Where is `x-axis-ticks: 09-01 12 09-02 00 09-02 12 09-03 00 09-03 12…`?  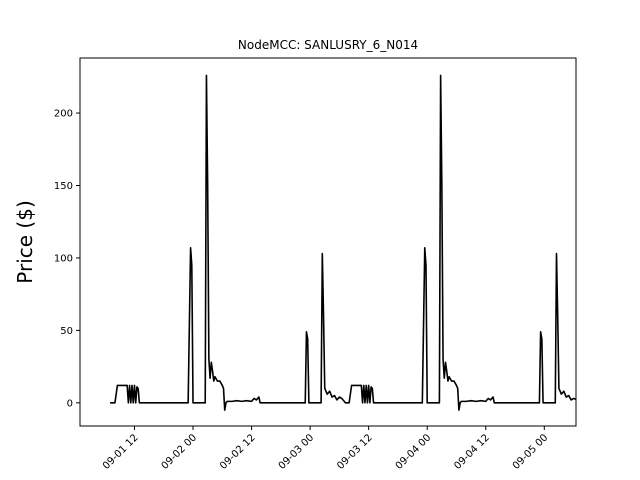 x-axis-ticks: 09-01 12 09-02 00 09-02 12 09-03 00 09-03 12… is located at coordinates (325, 449).